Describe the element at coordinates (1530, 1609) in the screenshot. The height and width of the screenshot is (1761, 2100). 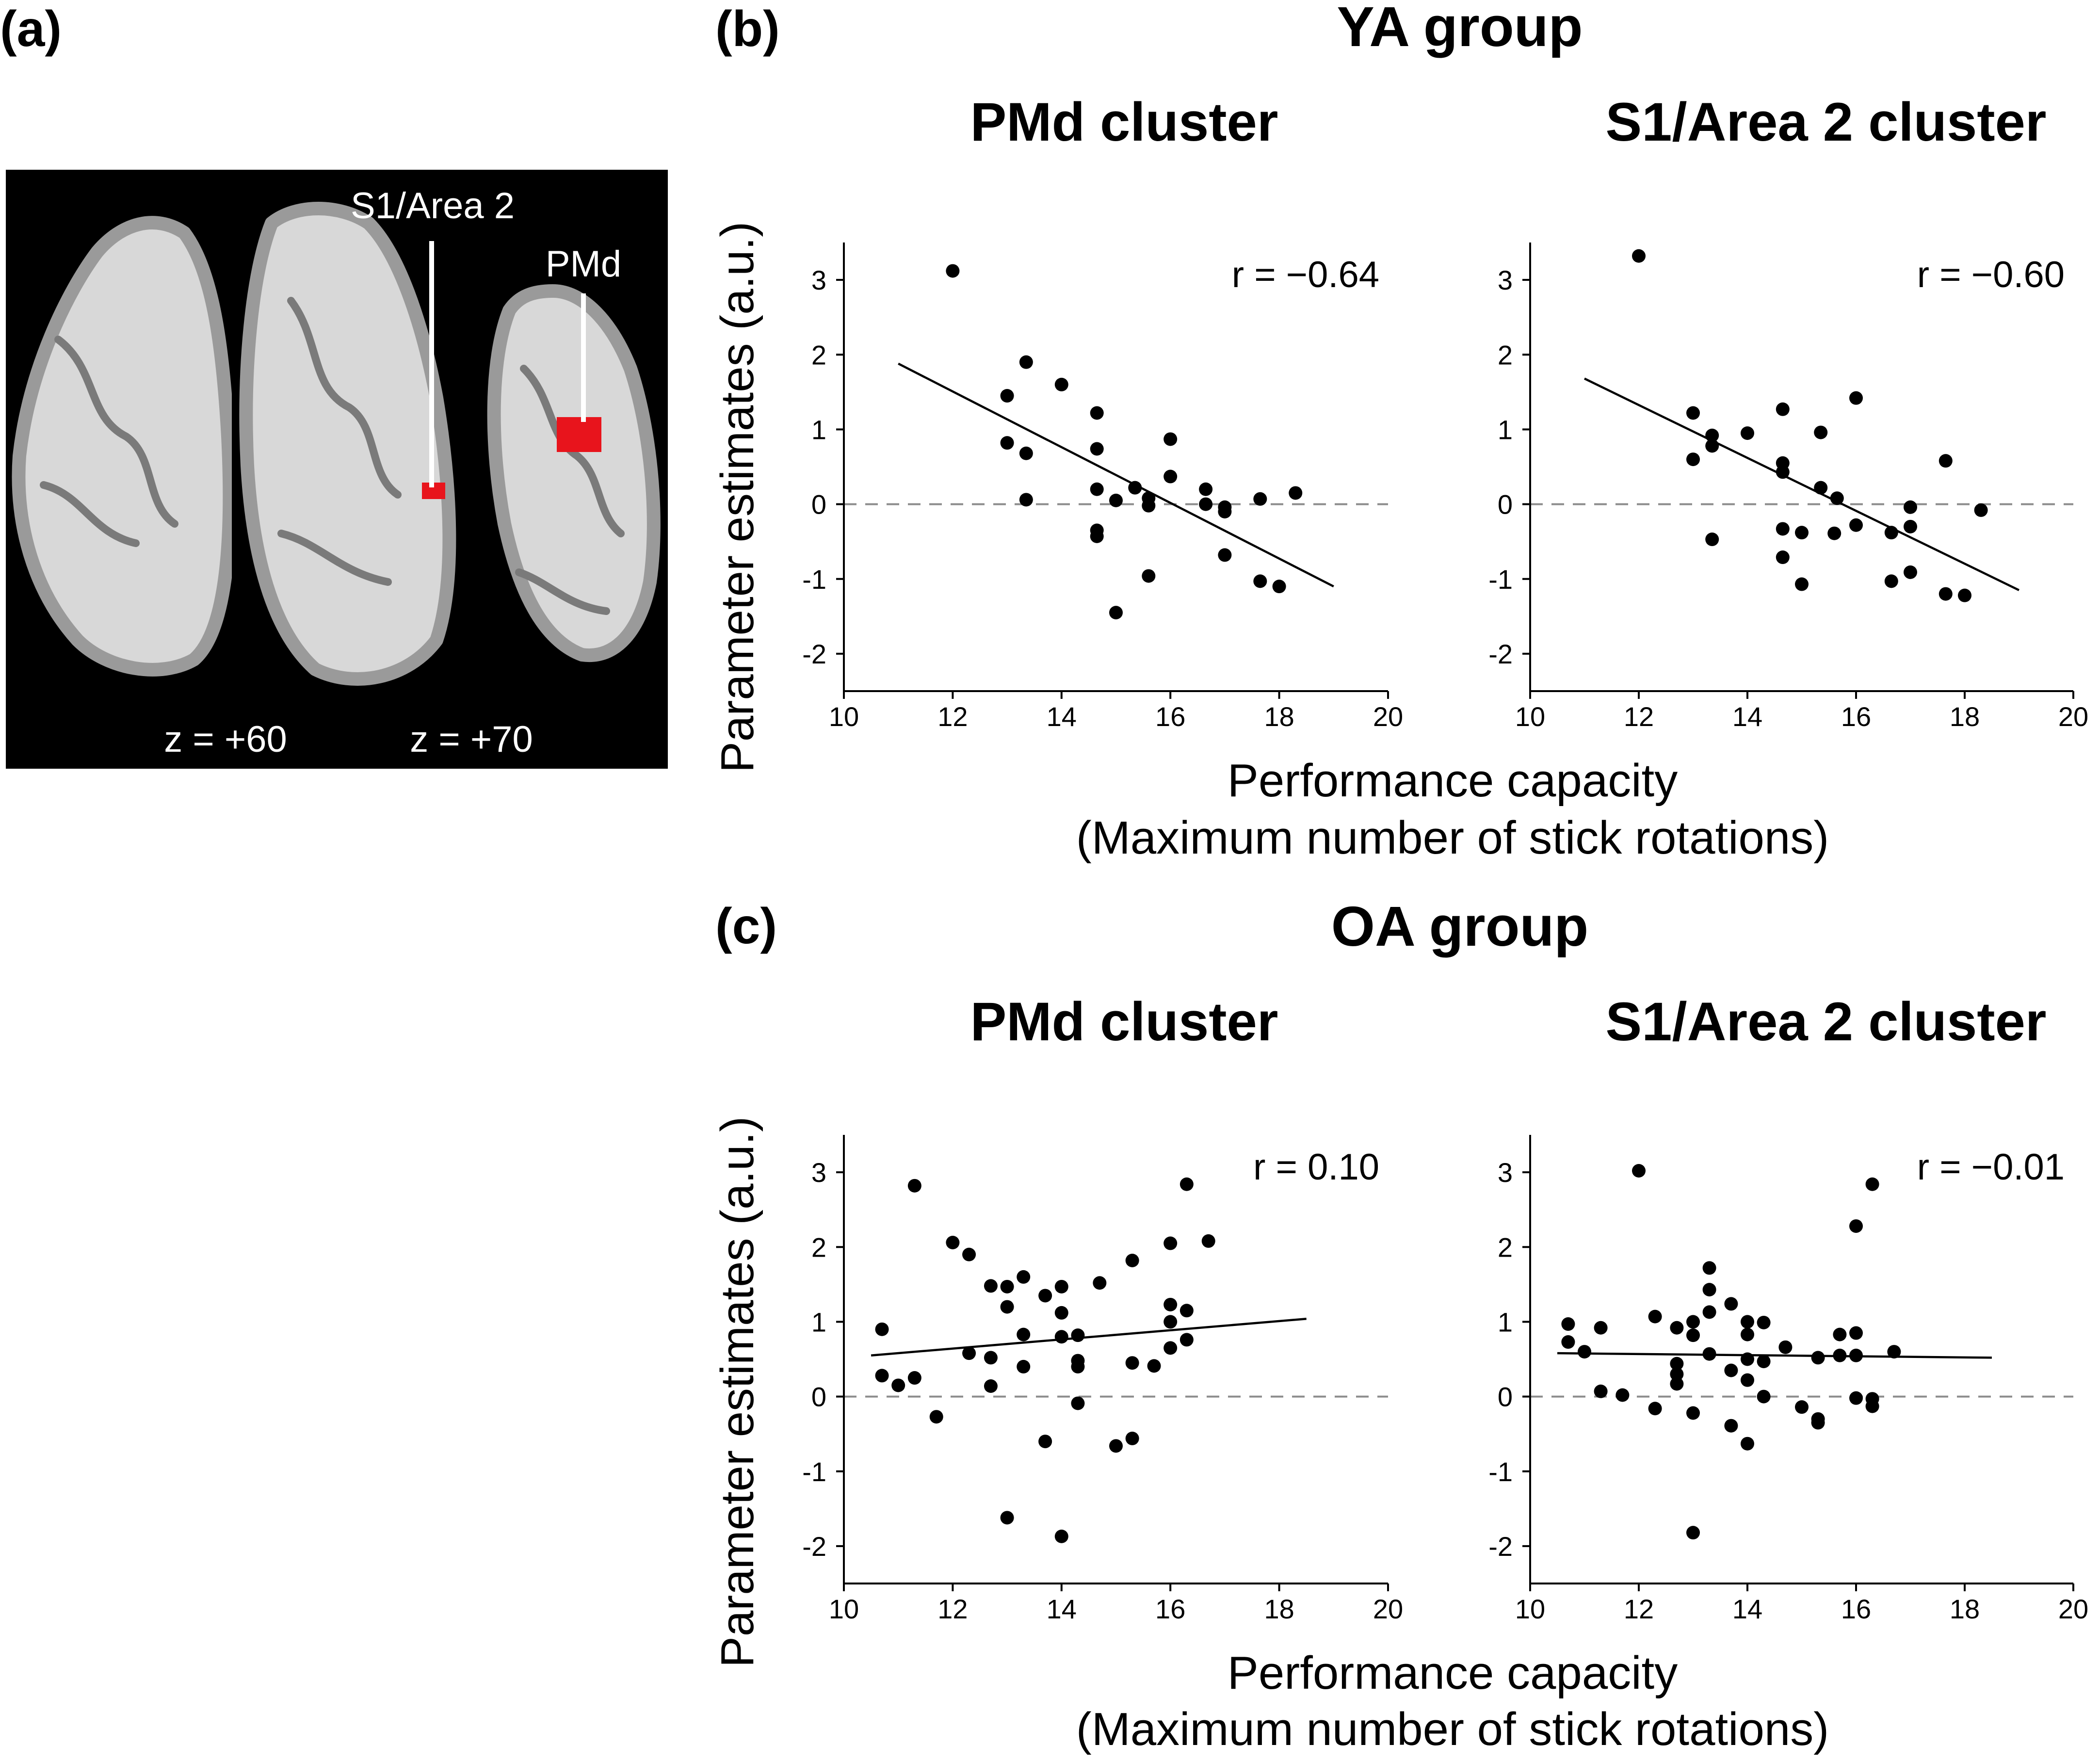
I see `oa-s1-x-tick-label: 10` at that location.